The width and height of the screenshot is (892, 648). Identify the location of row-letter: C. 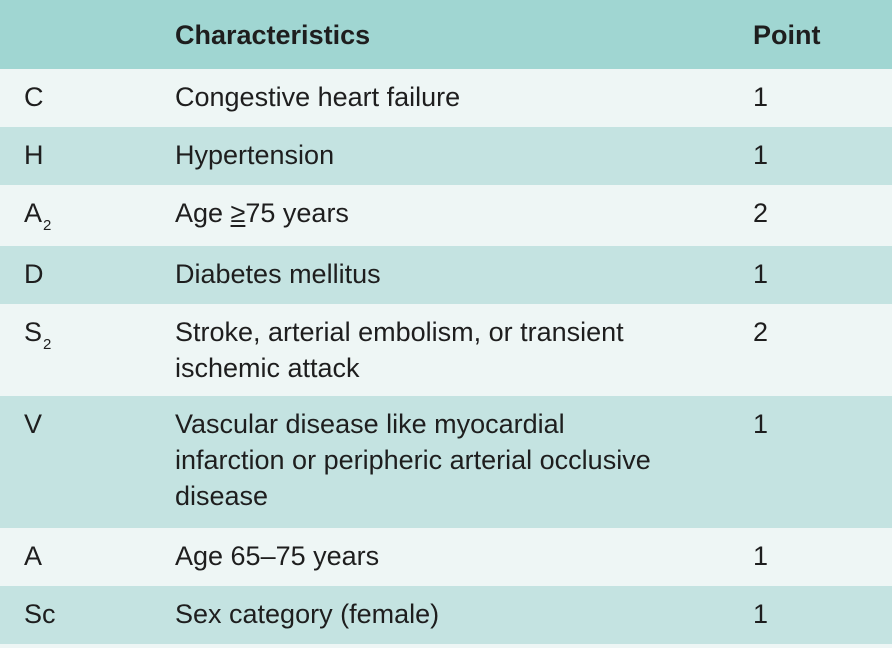
(87, 98).